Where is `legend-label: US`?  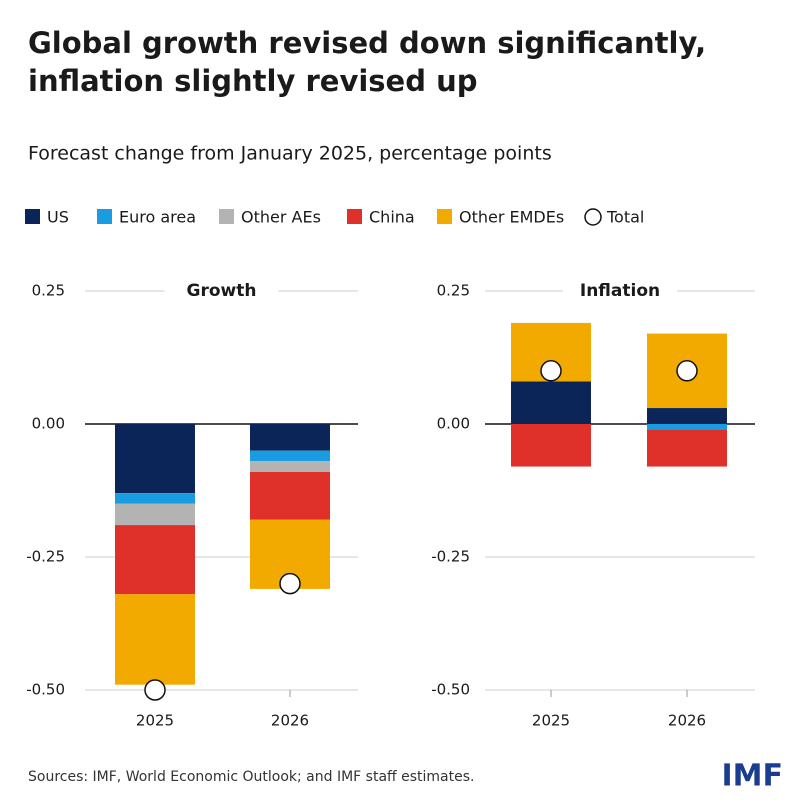
legend-label: US is located at coordinates (58, 217).